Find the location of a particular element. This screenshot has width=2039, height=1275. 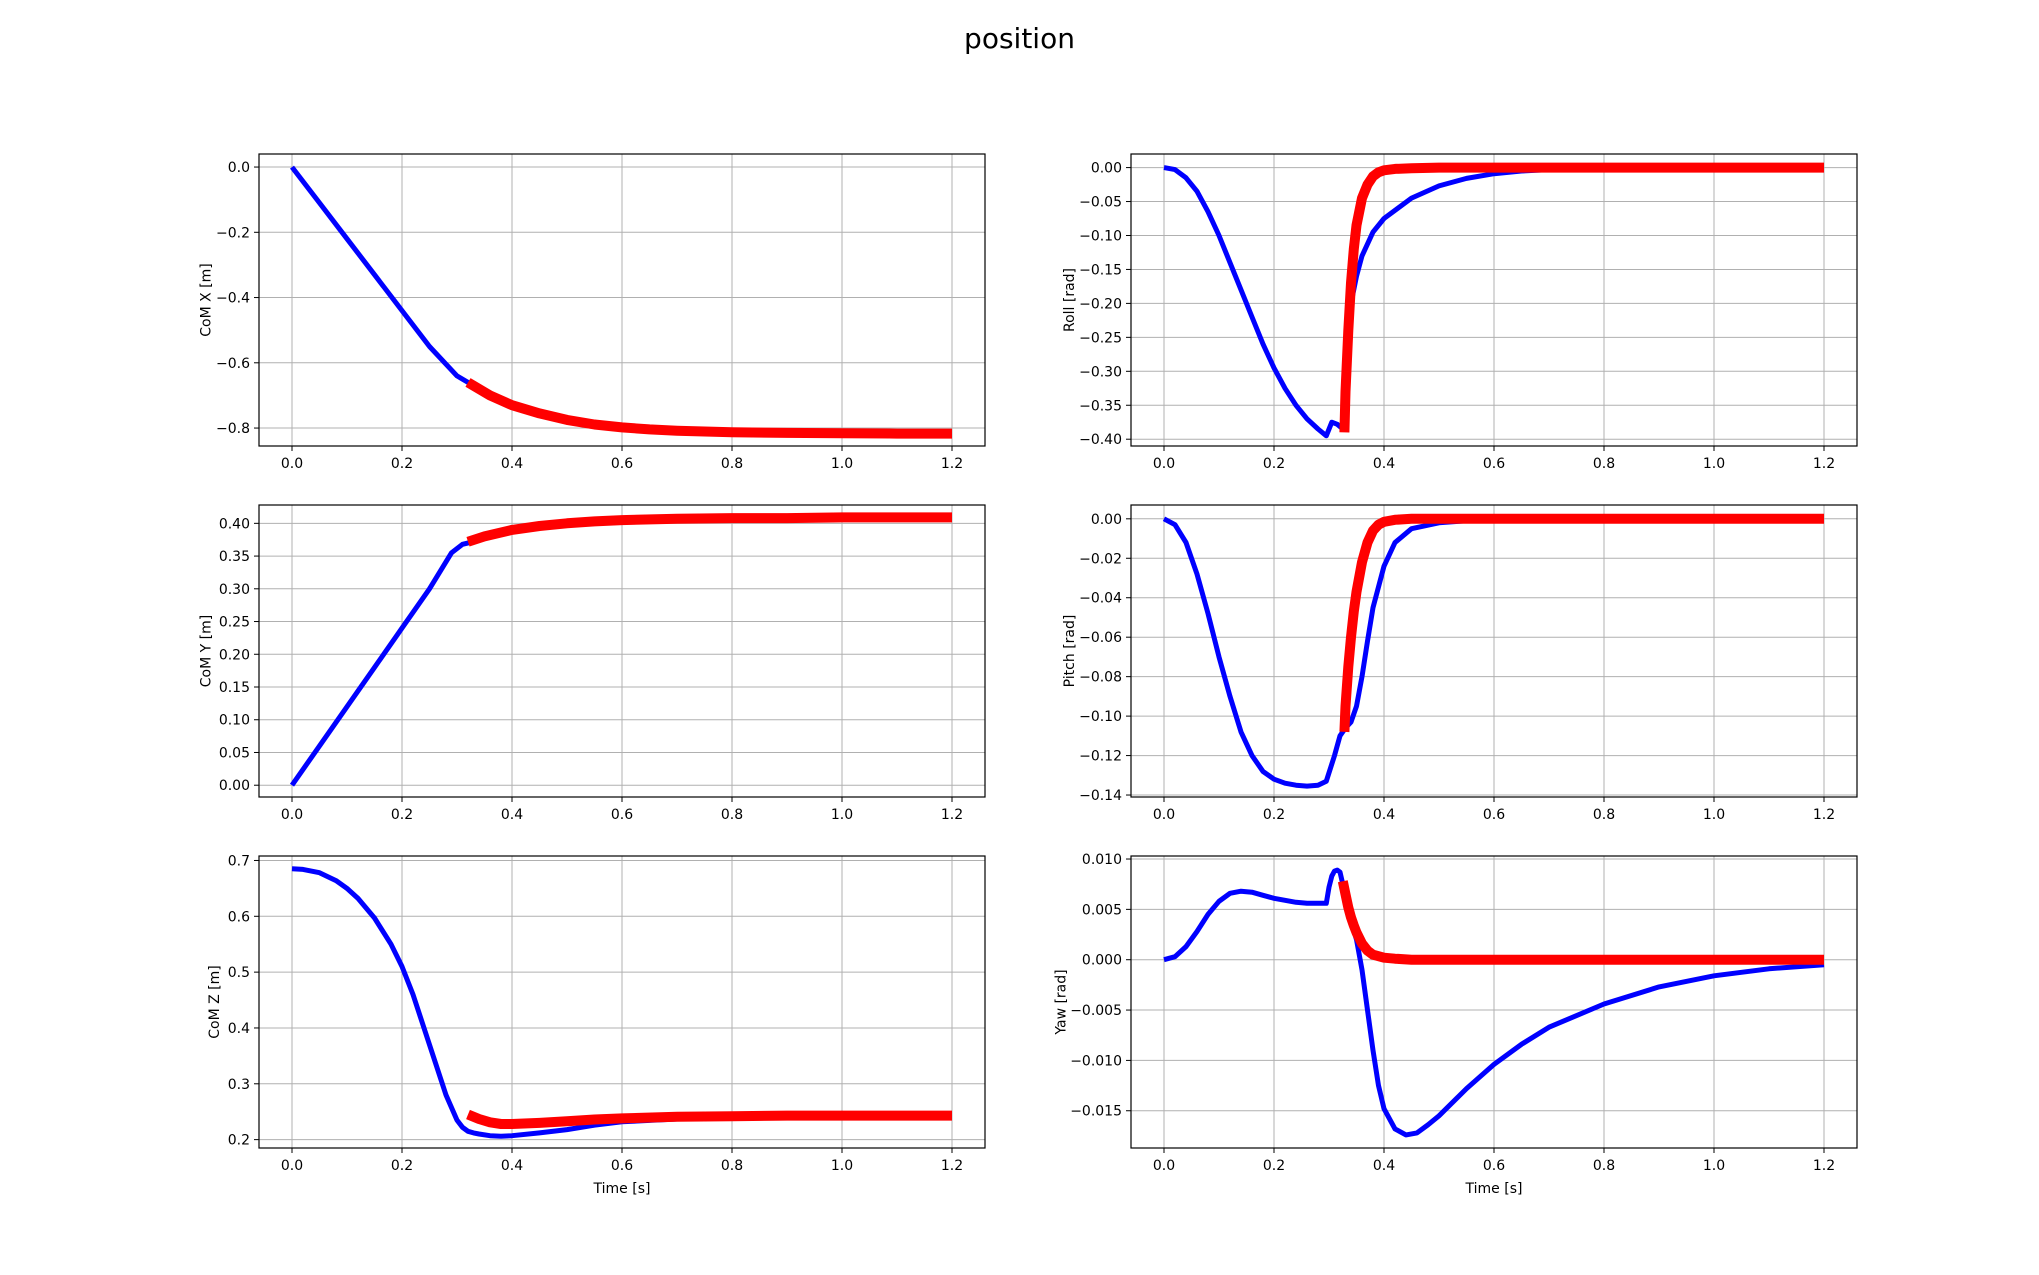

y-tick-label: 0.0 is located at coordinates (239, 168).